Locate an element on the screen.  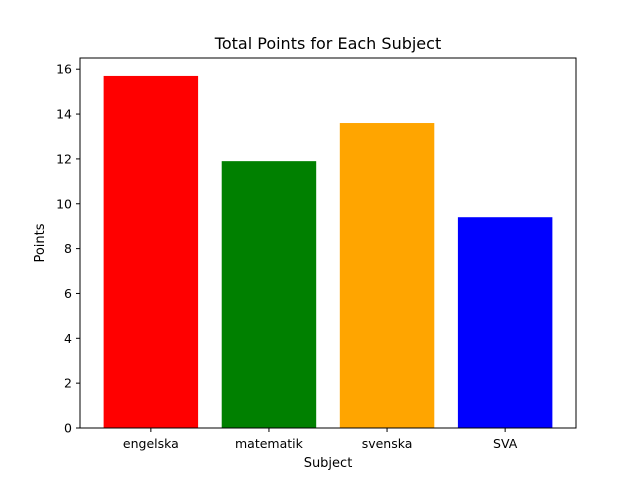
x-tick-label: engelska is located at coordinates (151, 443).